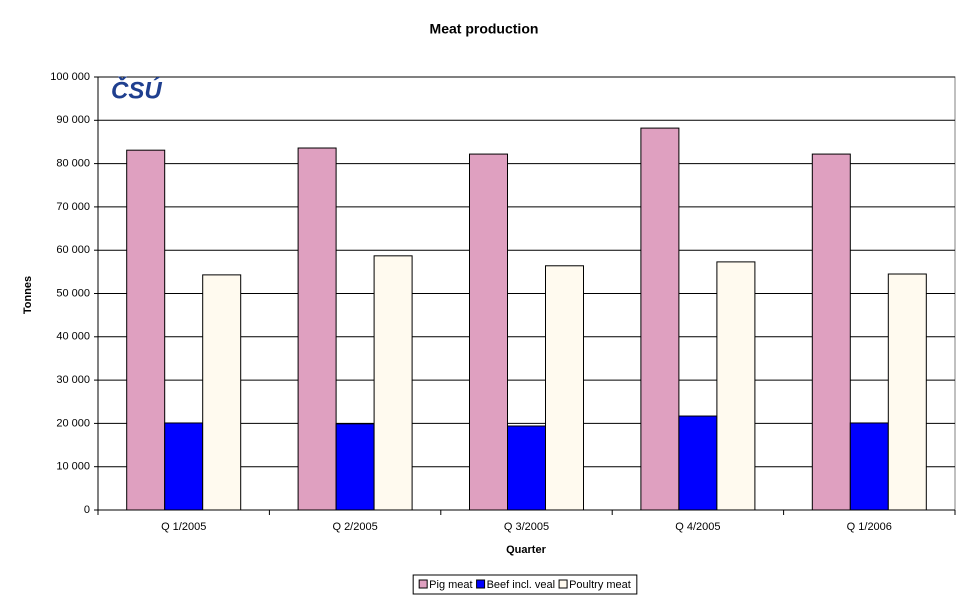  What do you see at coordinates (526, 527) in the screenshot?
I see `x-tick-label: Q 3/2005` at bounding box center [526, 527].